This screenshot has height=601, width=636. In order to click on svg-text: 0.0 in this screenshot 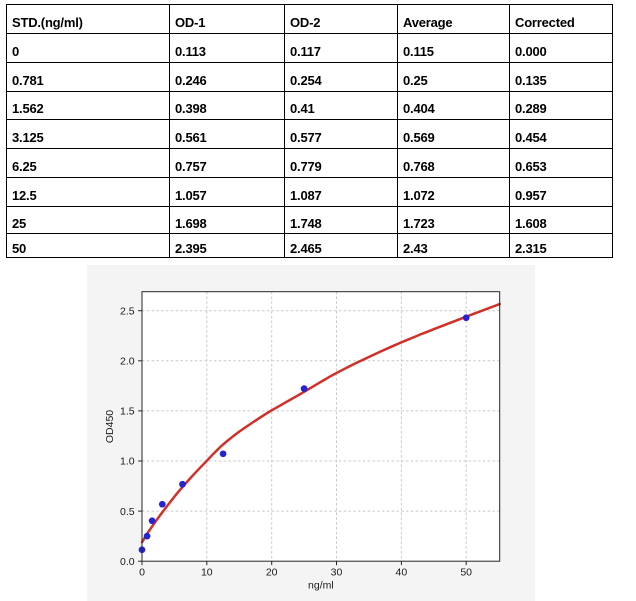, I will do `click(127, 562)`.